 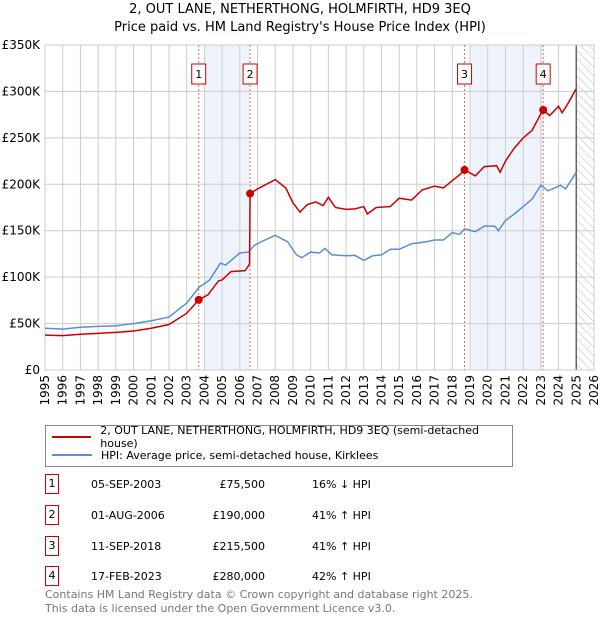 What do you see at coordinates (151, 390) in the screenshot?
I see `x-tick-label: 2001` at bounding box center [151, 390].